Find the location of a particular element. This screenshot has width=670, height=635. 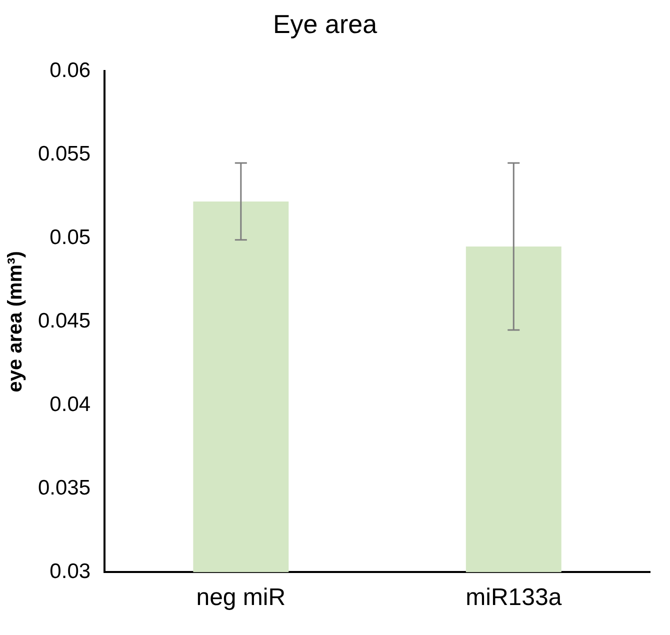

y-axis-title: eye area (mm³) is located at coordinates (15, 321).